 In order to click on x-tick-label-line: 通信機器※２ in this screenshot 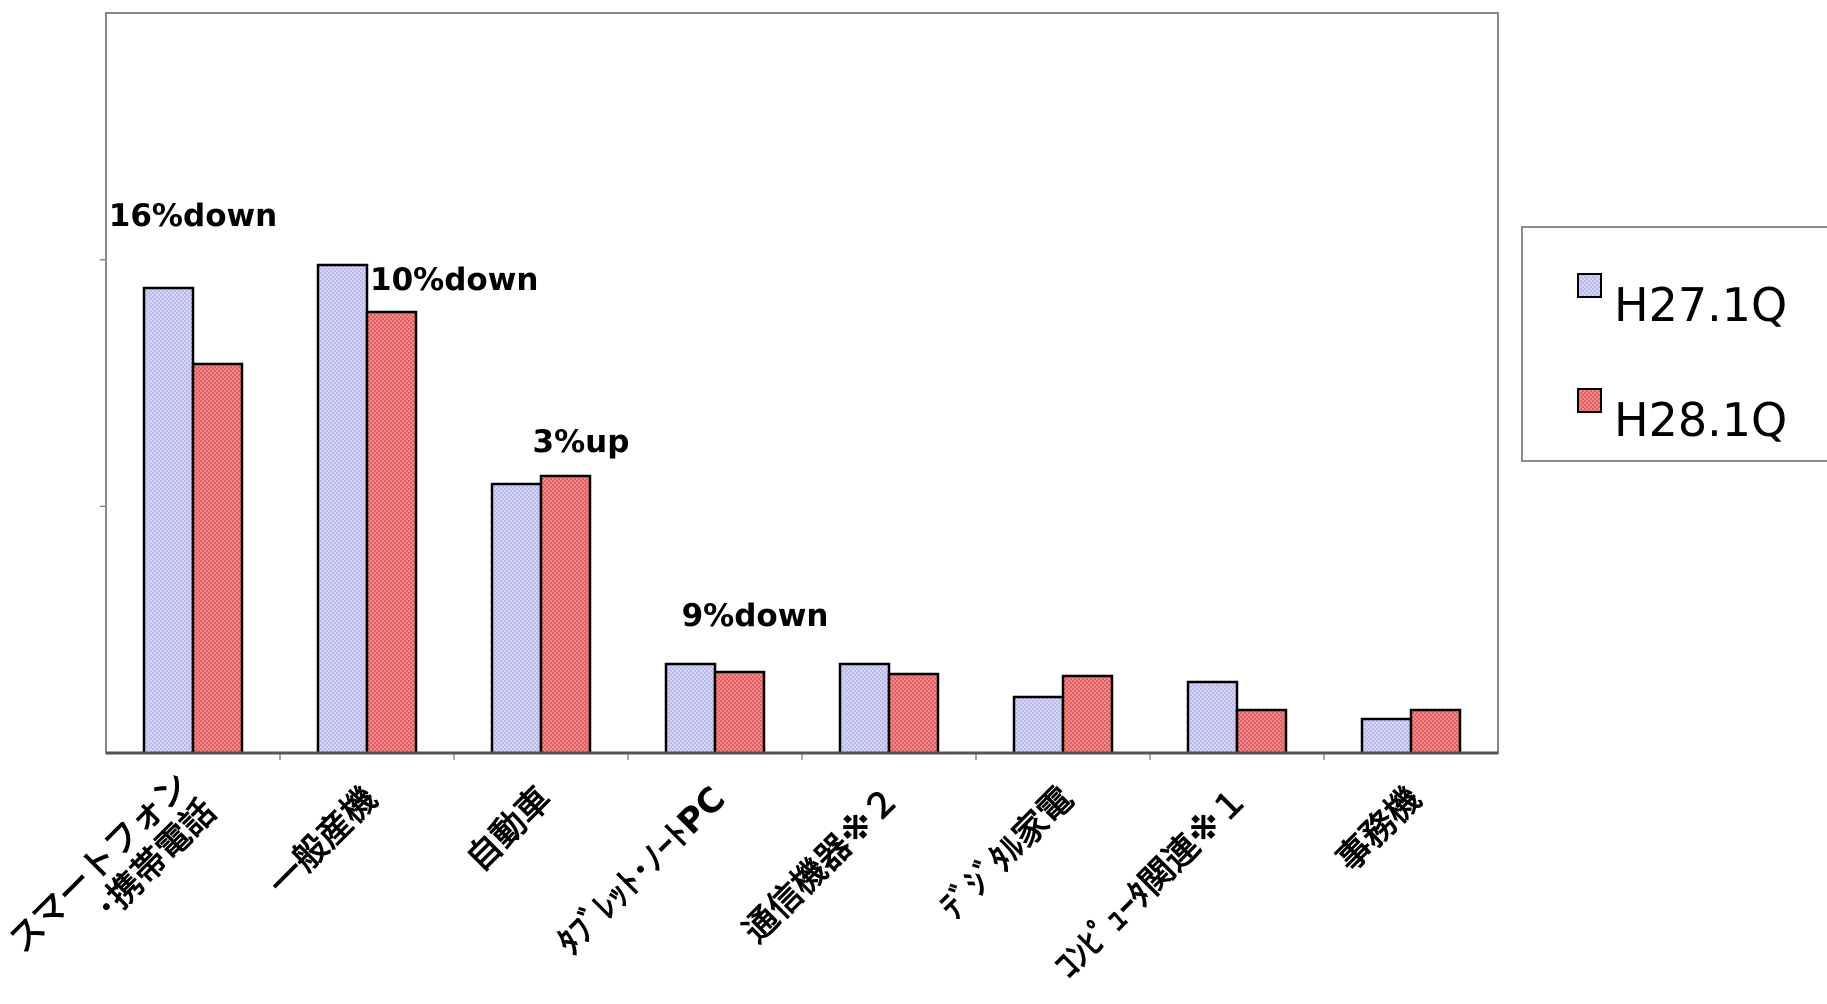, I will do `click(821, 865)`.